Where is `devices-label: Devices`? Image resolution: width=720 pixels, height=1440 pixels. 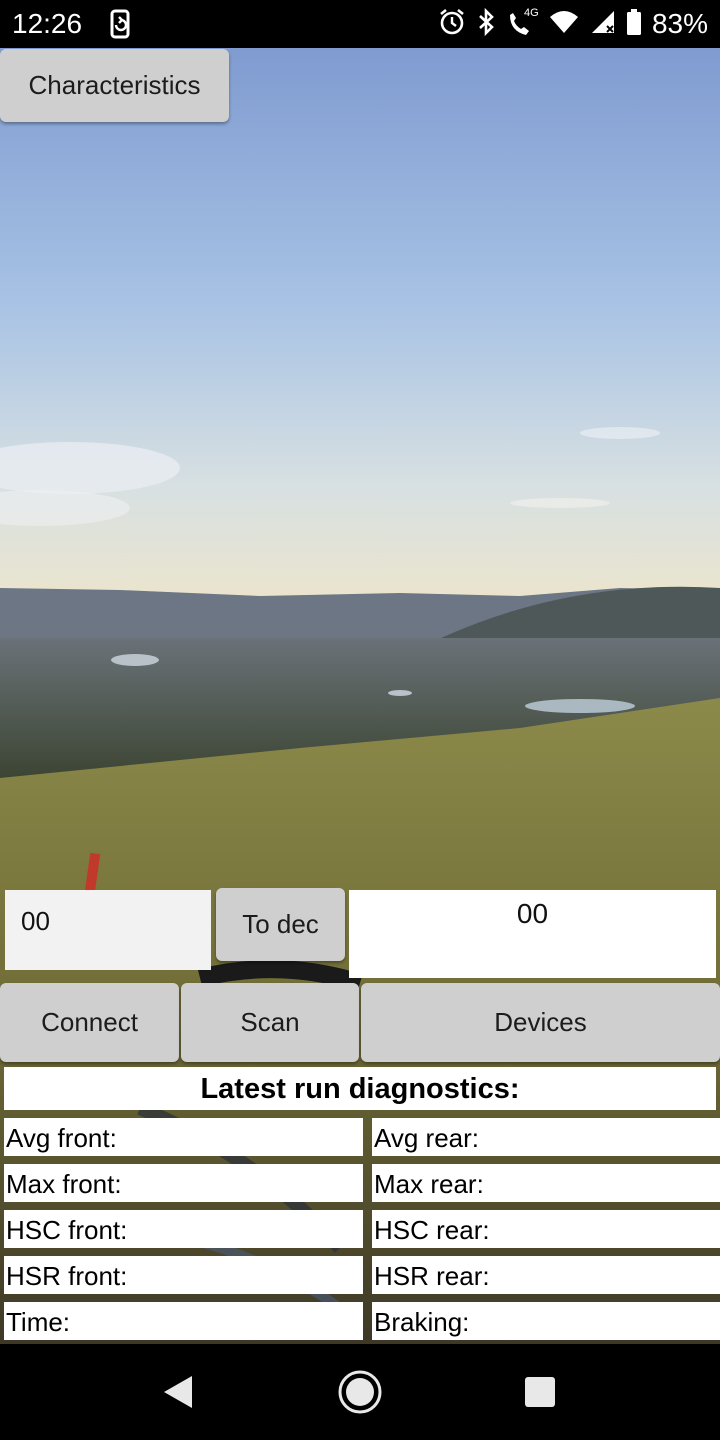
devices-label: Devices is located at coordinates (540, 1022).